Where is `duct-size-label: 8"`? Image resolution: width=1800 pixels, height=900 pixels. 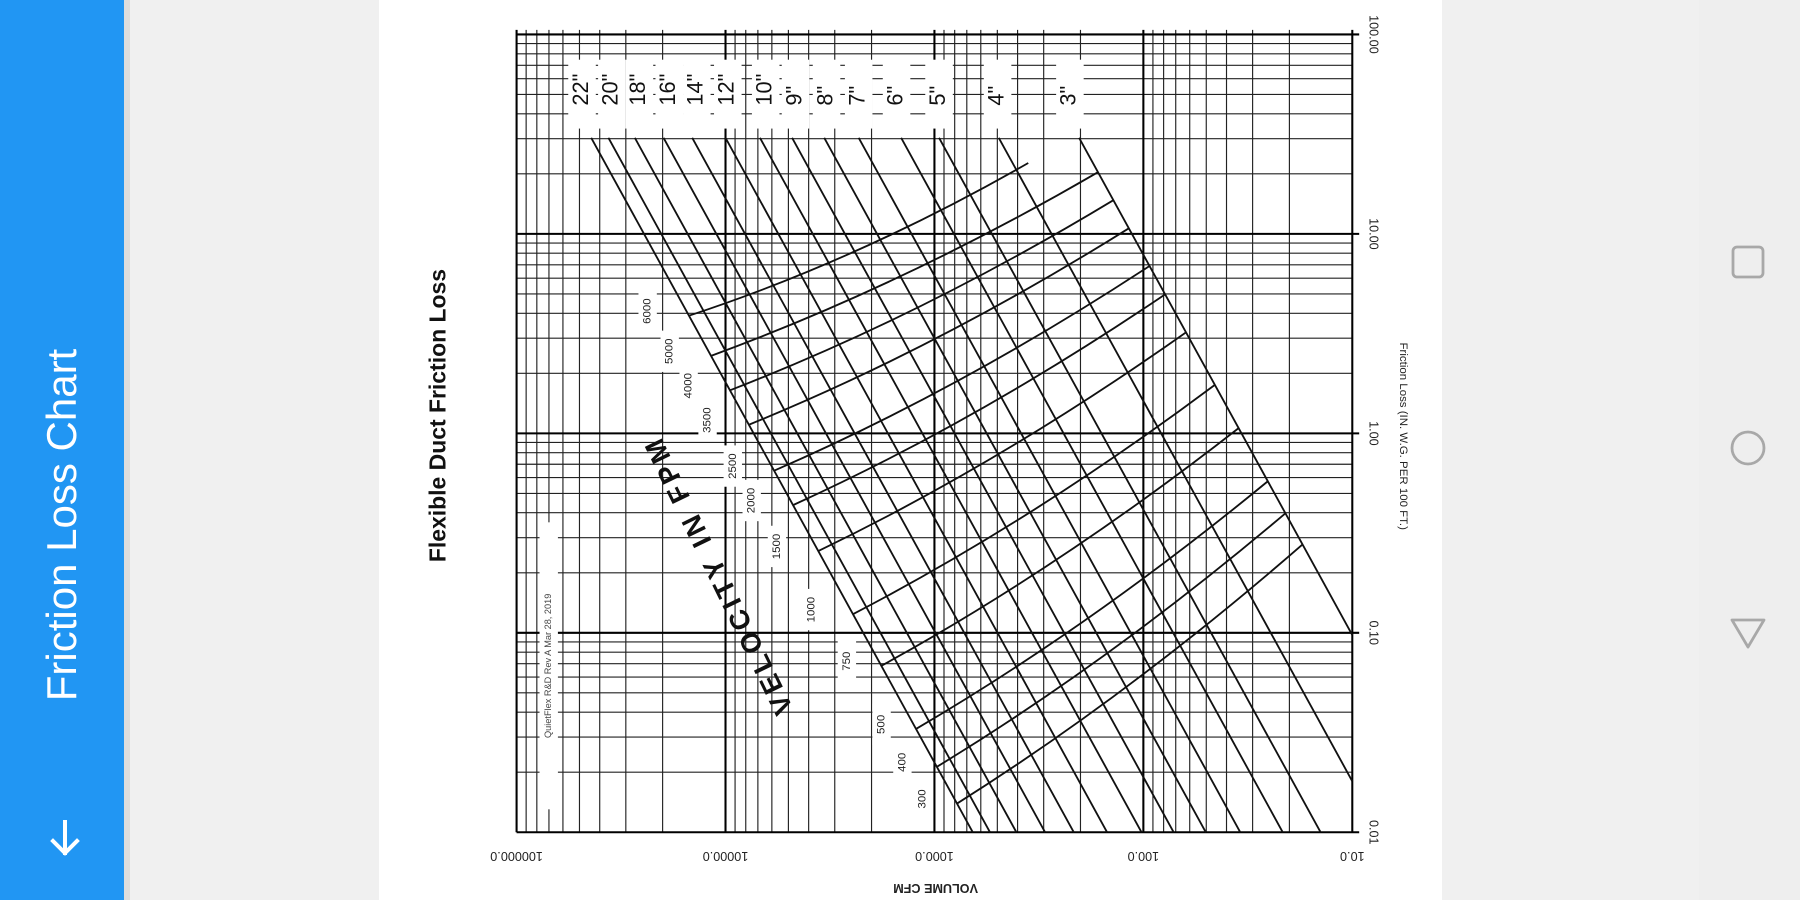
duct-size-label: 8" is located at coordinates (824, 96).